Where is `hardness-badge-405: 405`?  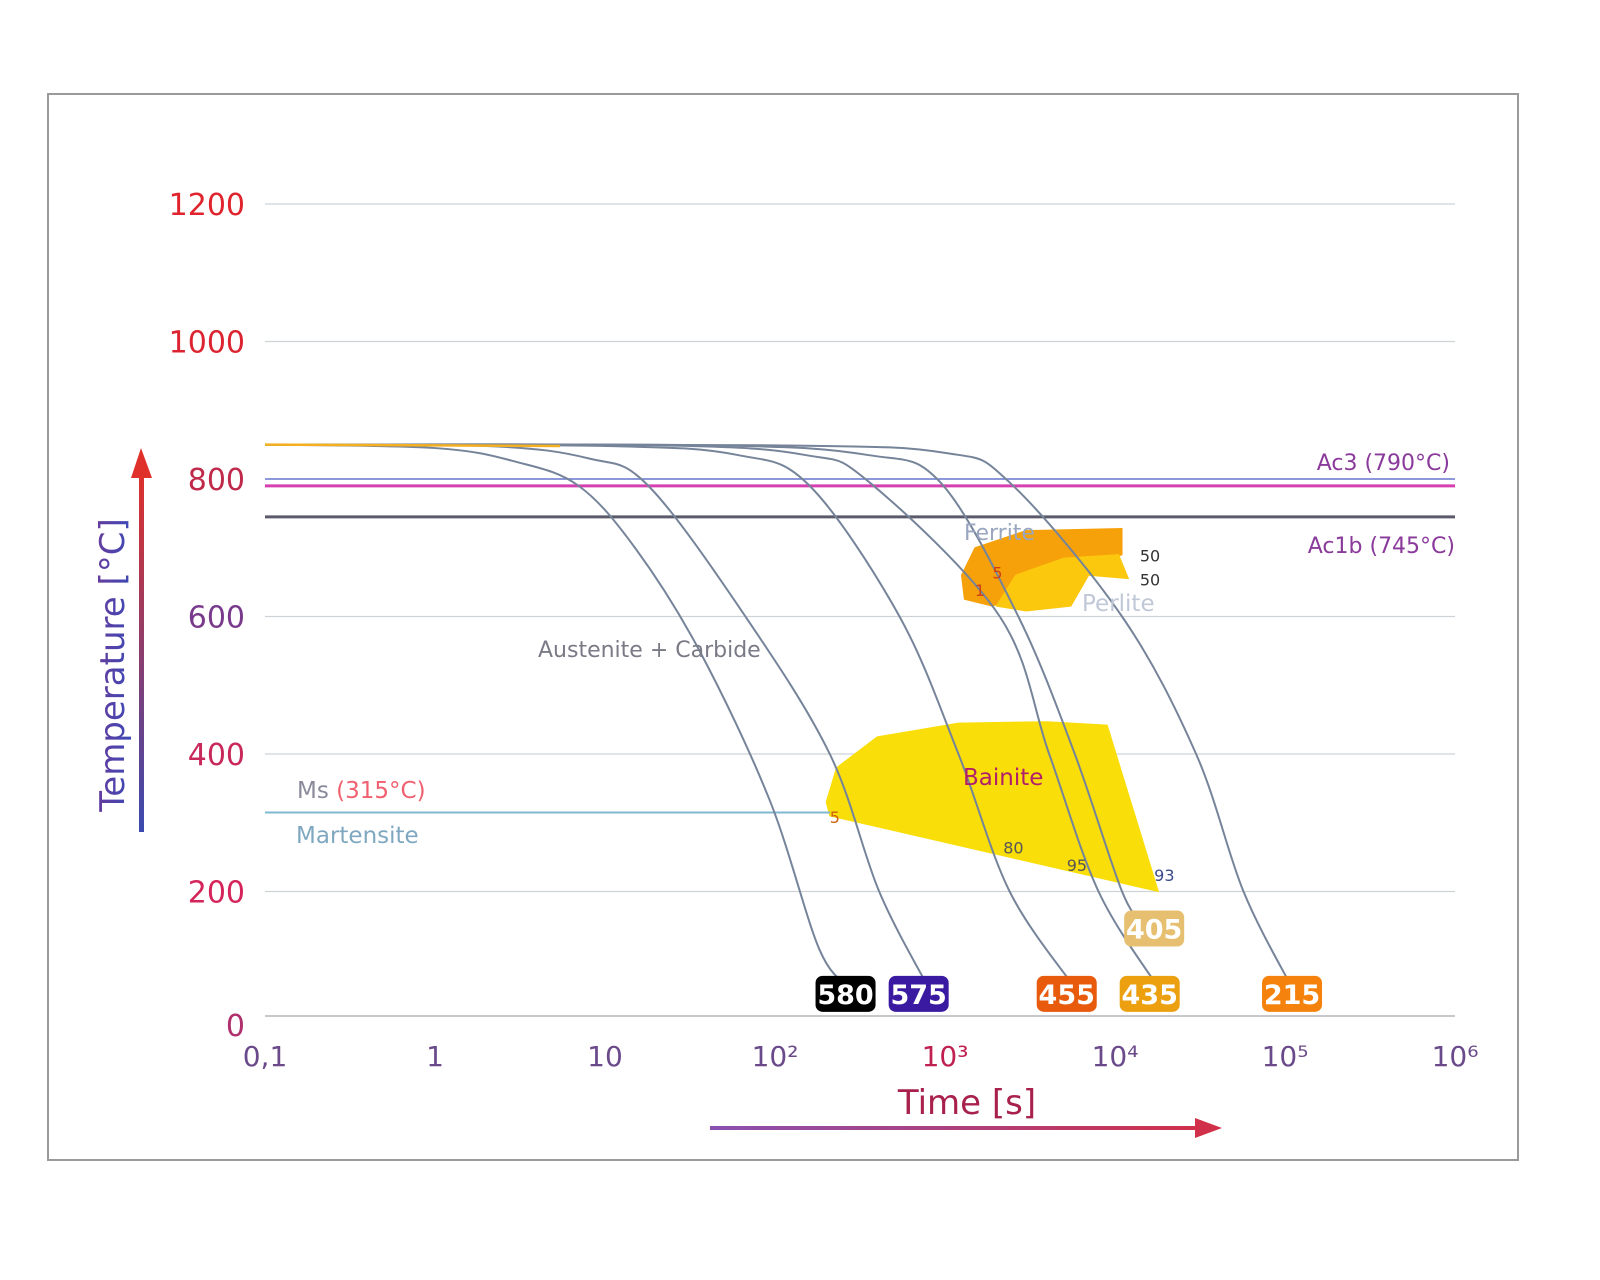 hardness-badge-405: 405 is located at coordinates (1154, 928).